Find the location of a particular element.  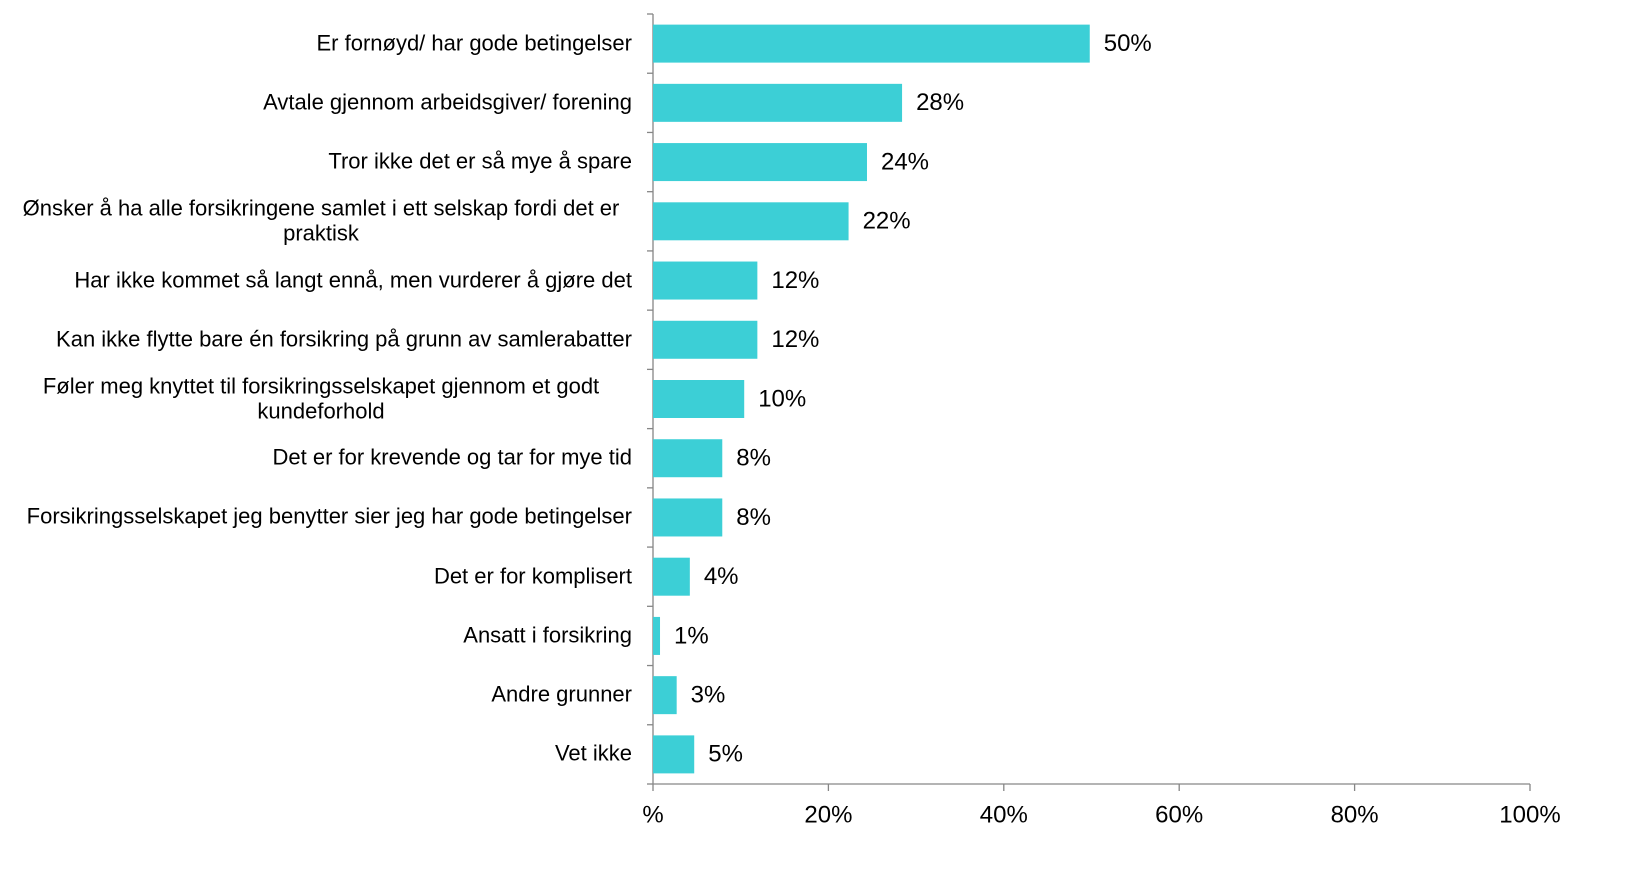

value-label: 10% is located at coordinates (782, 398).